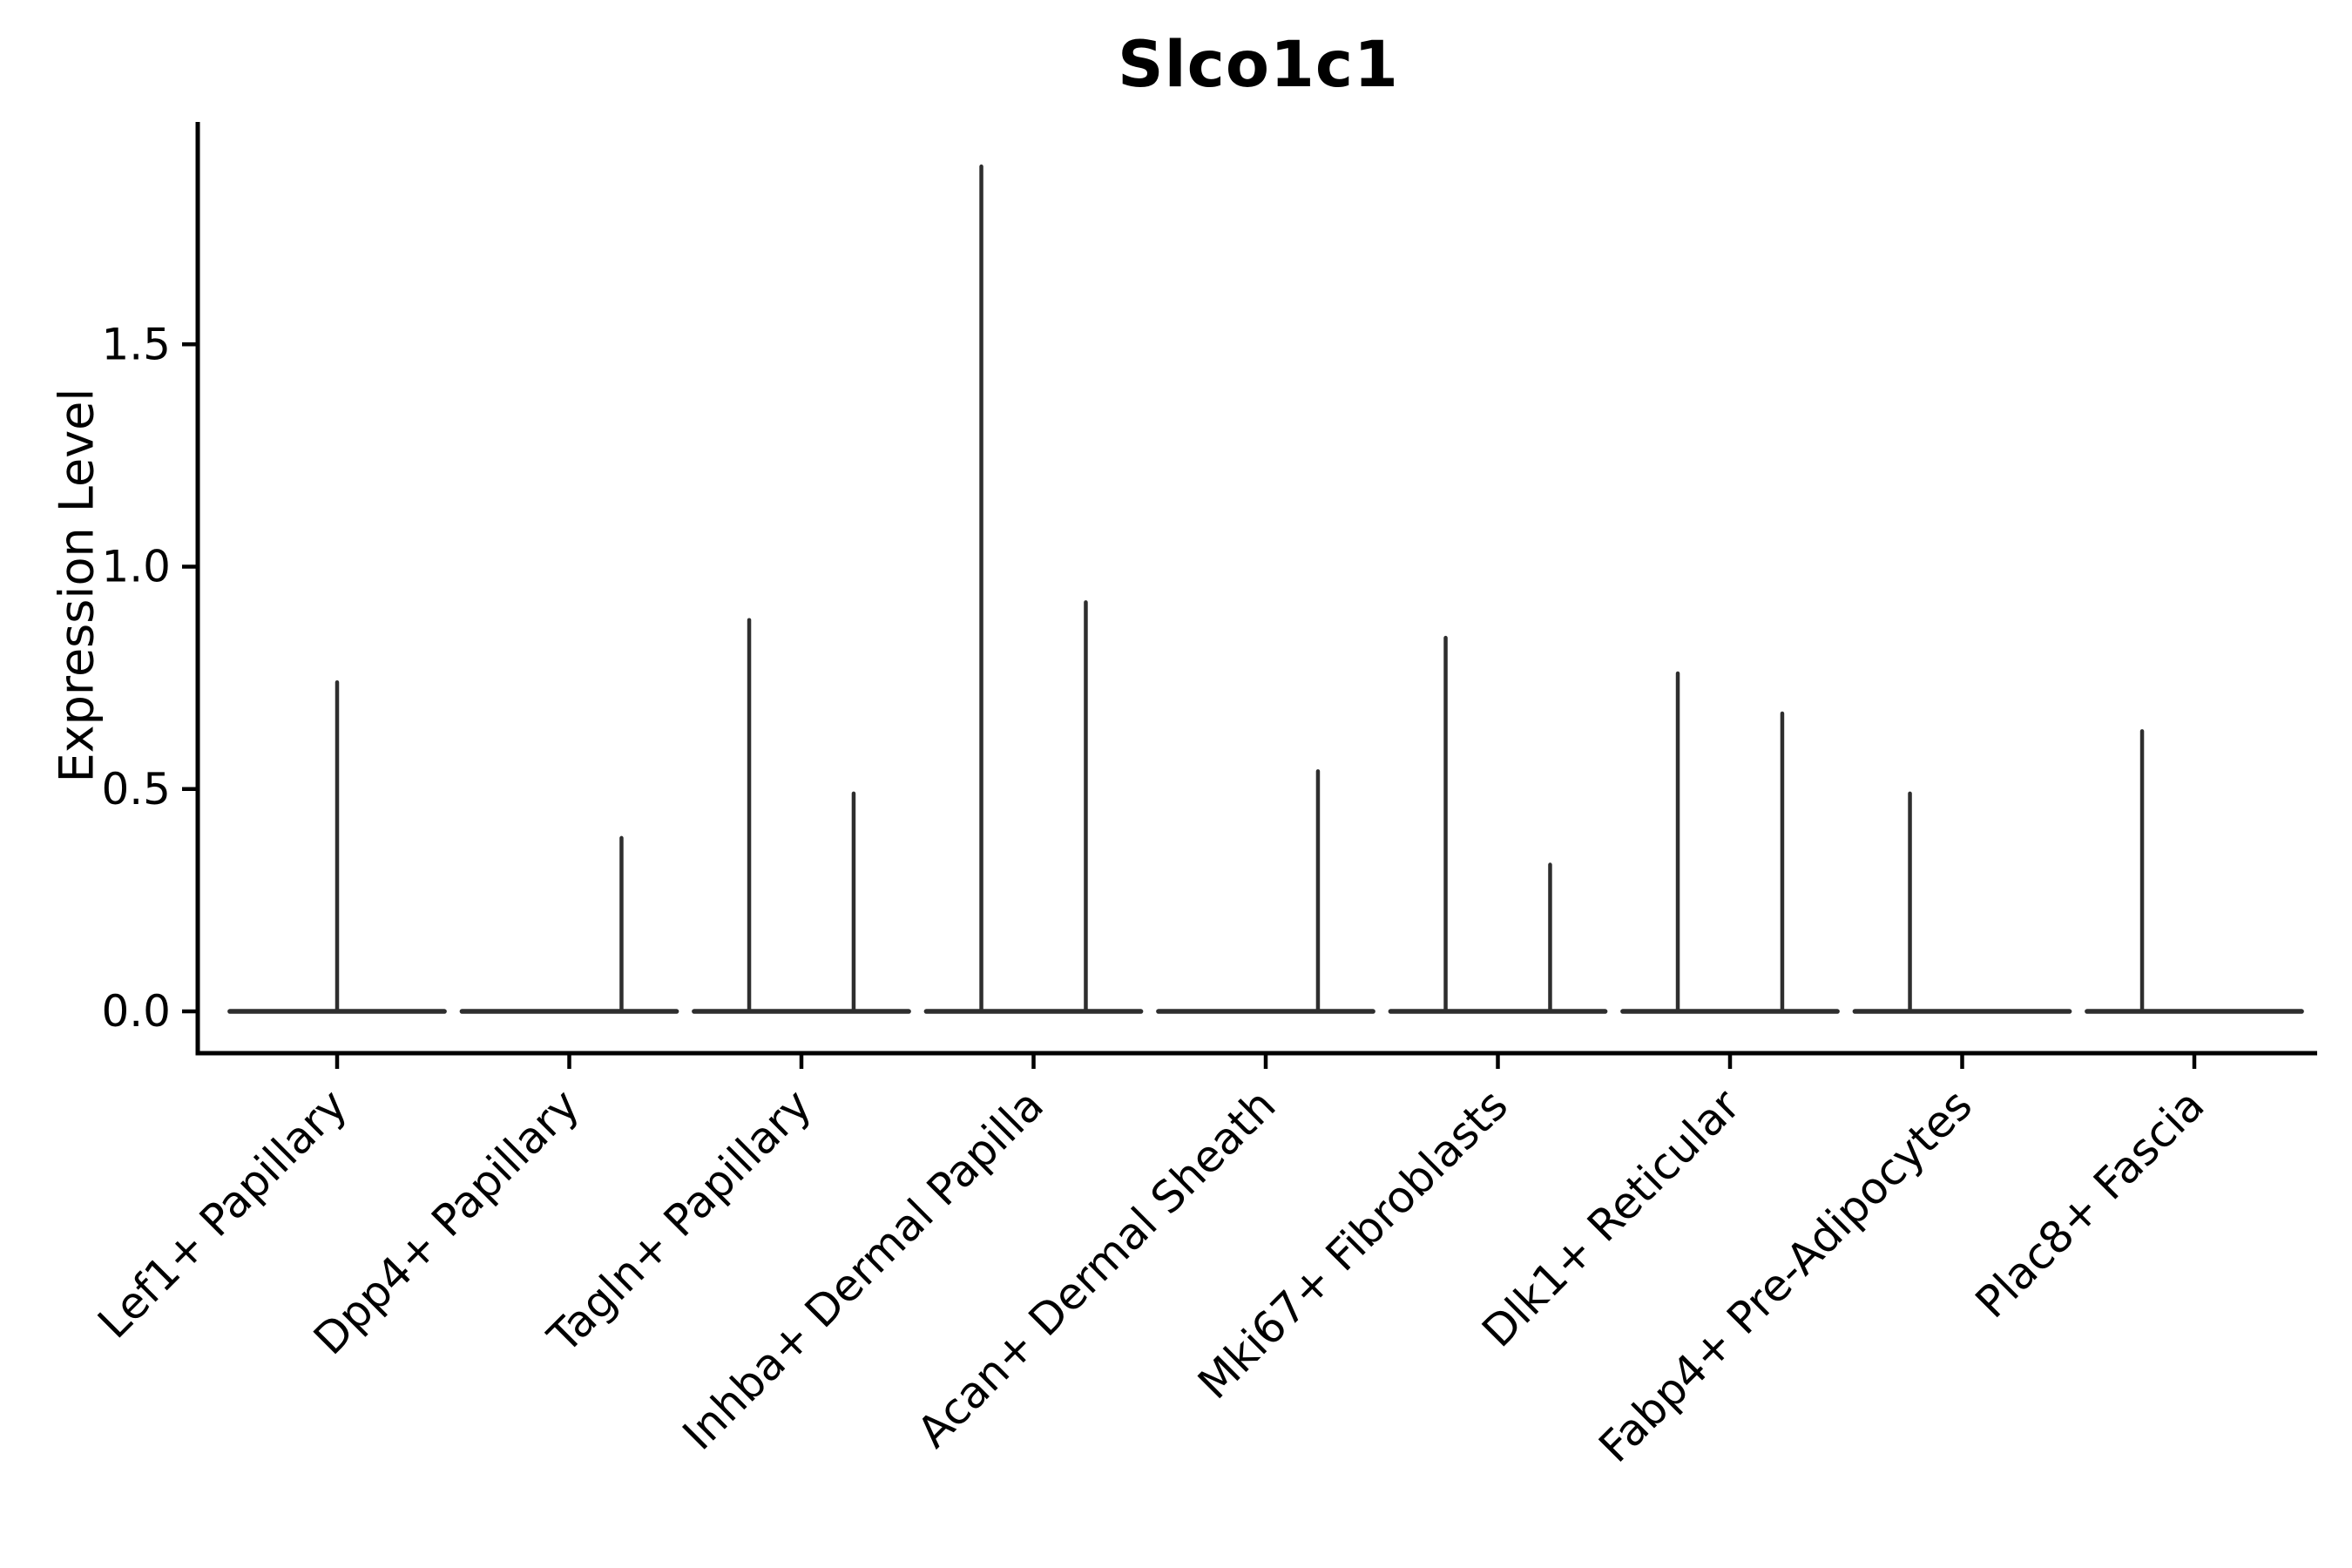  I want to click on x-tick-label: Dlk1+ Reticular, so click(1610, 1217).